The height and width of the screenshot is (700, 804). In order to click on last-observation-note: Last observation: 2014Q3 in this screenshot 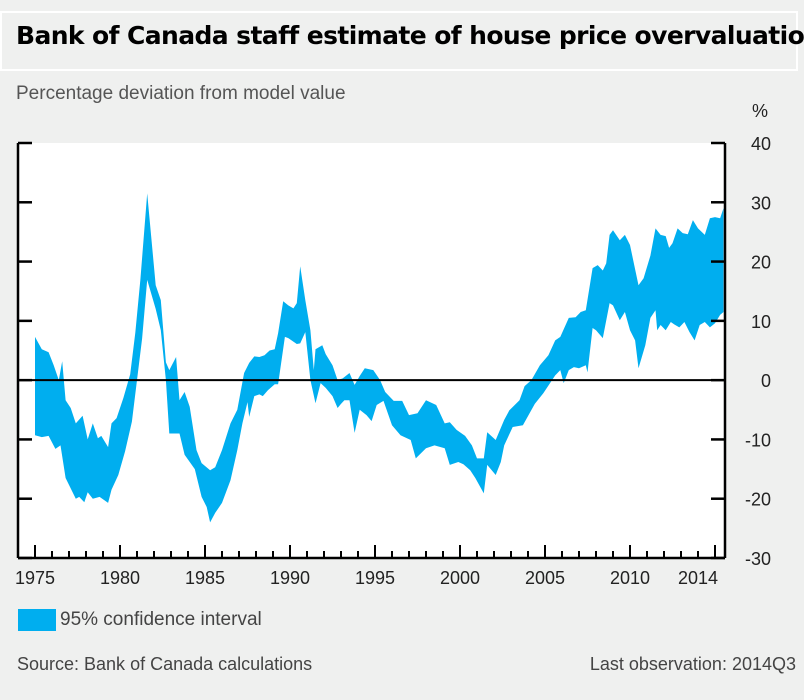, I will do `click(692, 664)`.